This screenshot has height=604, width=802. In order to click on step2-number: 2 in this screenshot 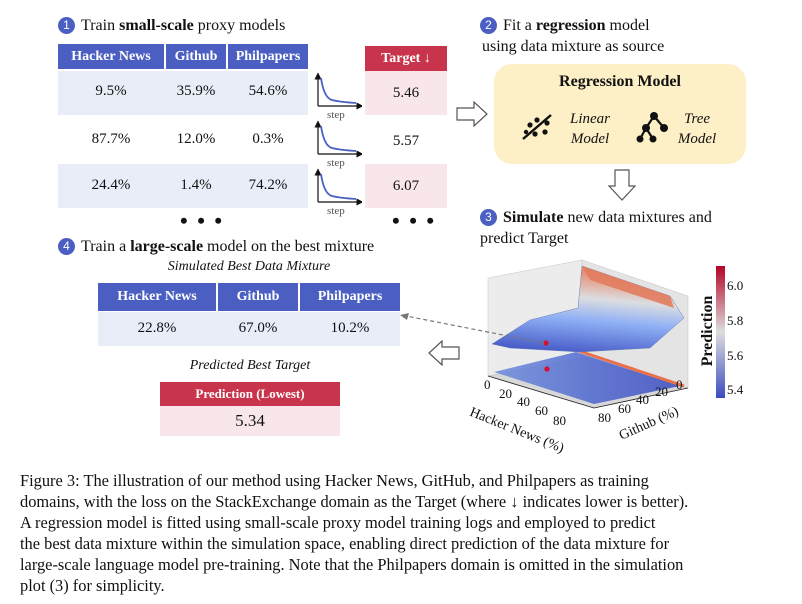, I will do `click(488, 25)`.